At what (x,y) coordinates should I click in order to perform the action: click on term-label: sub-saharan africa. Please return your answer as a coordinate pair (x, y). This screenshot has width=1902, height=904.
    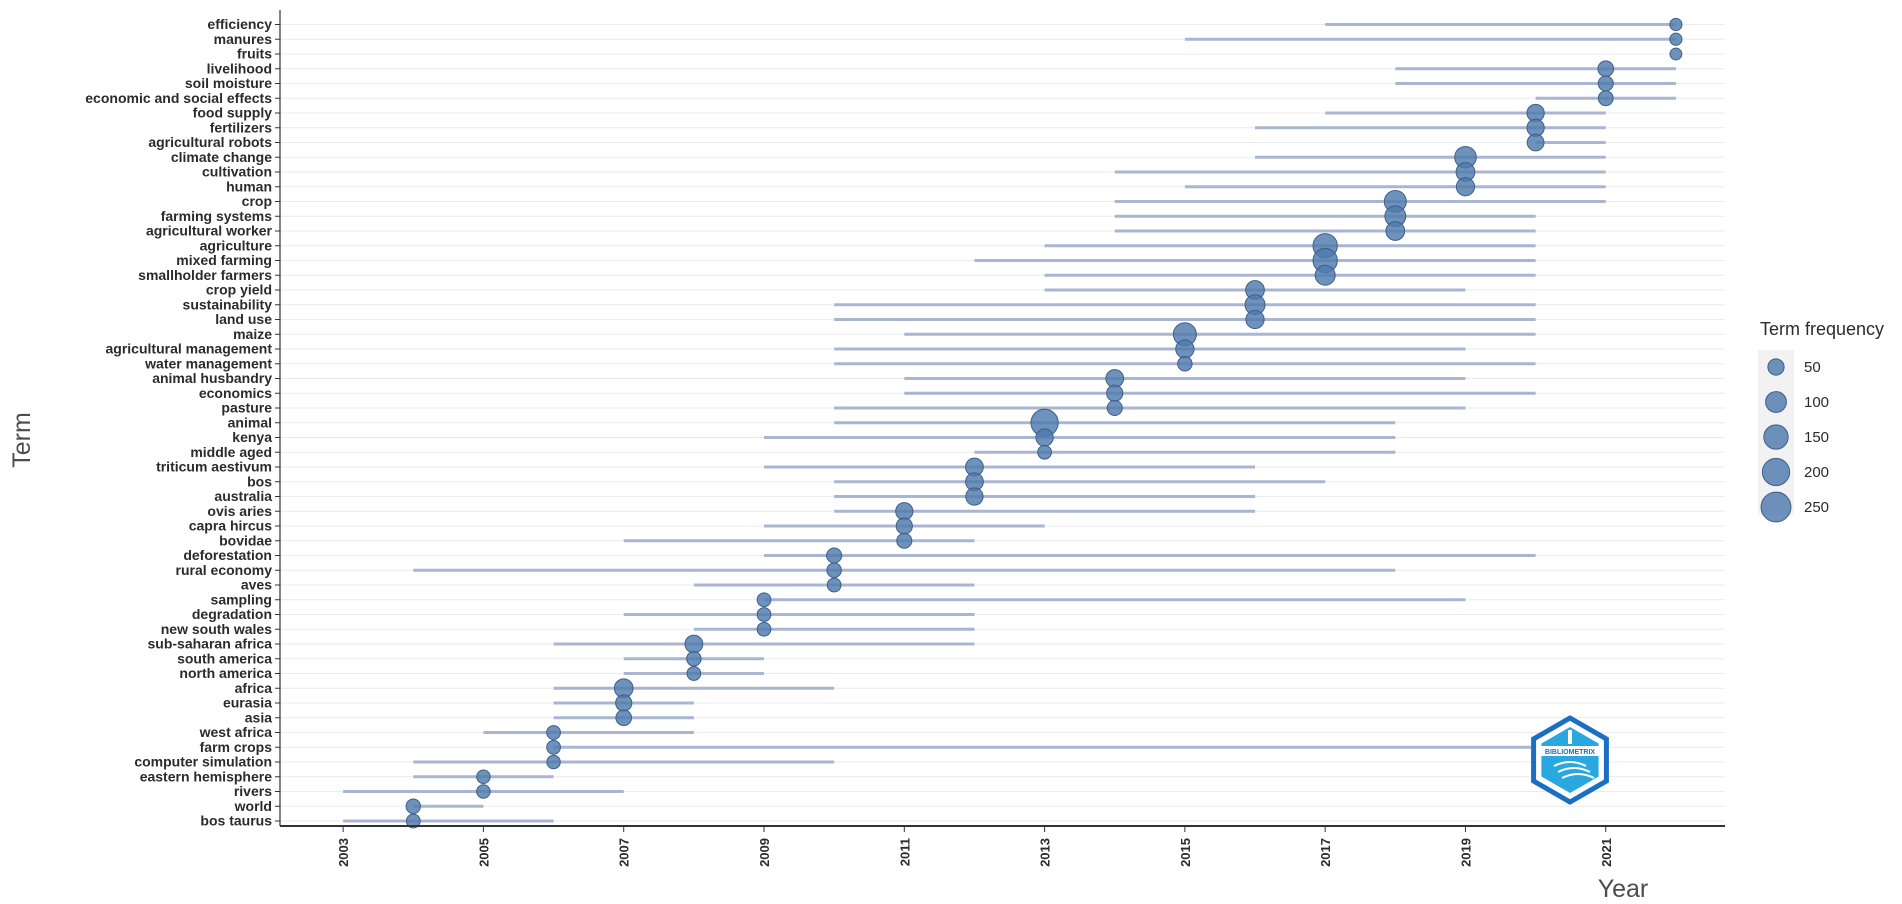
    Looking at the image, I should click on (210, 644).